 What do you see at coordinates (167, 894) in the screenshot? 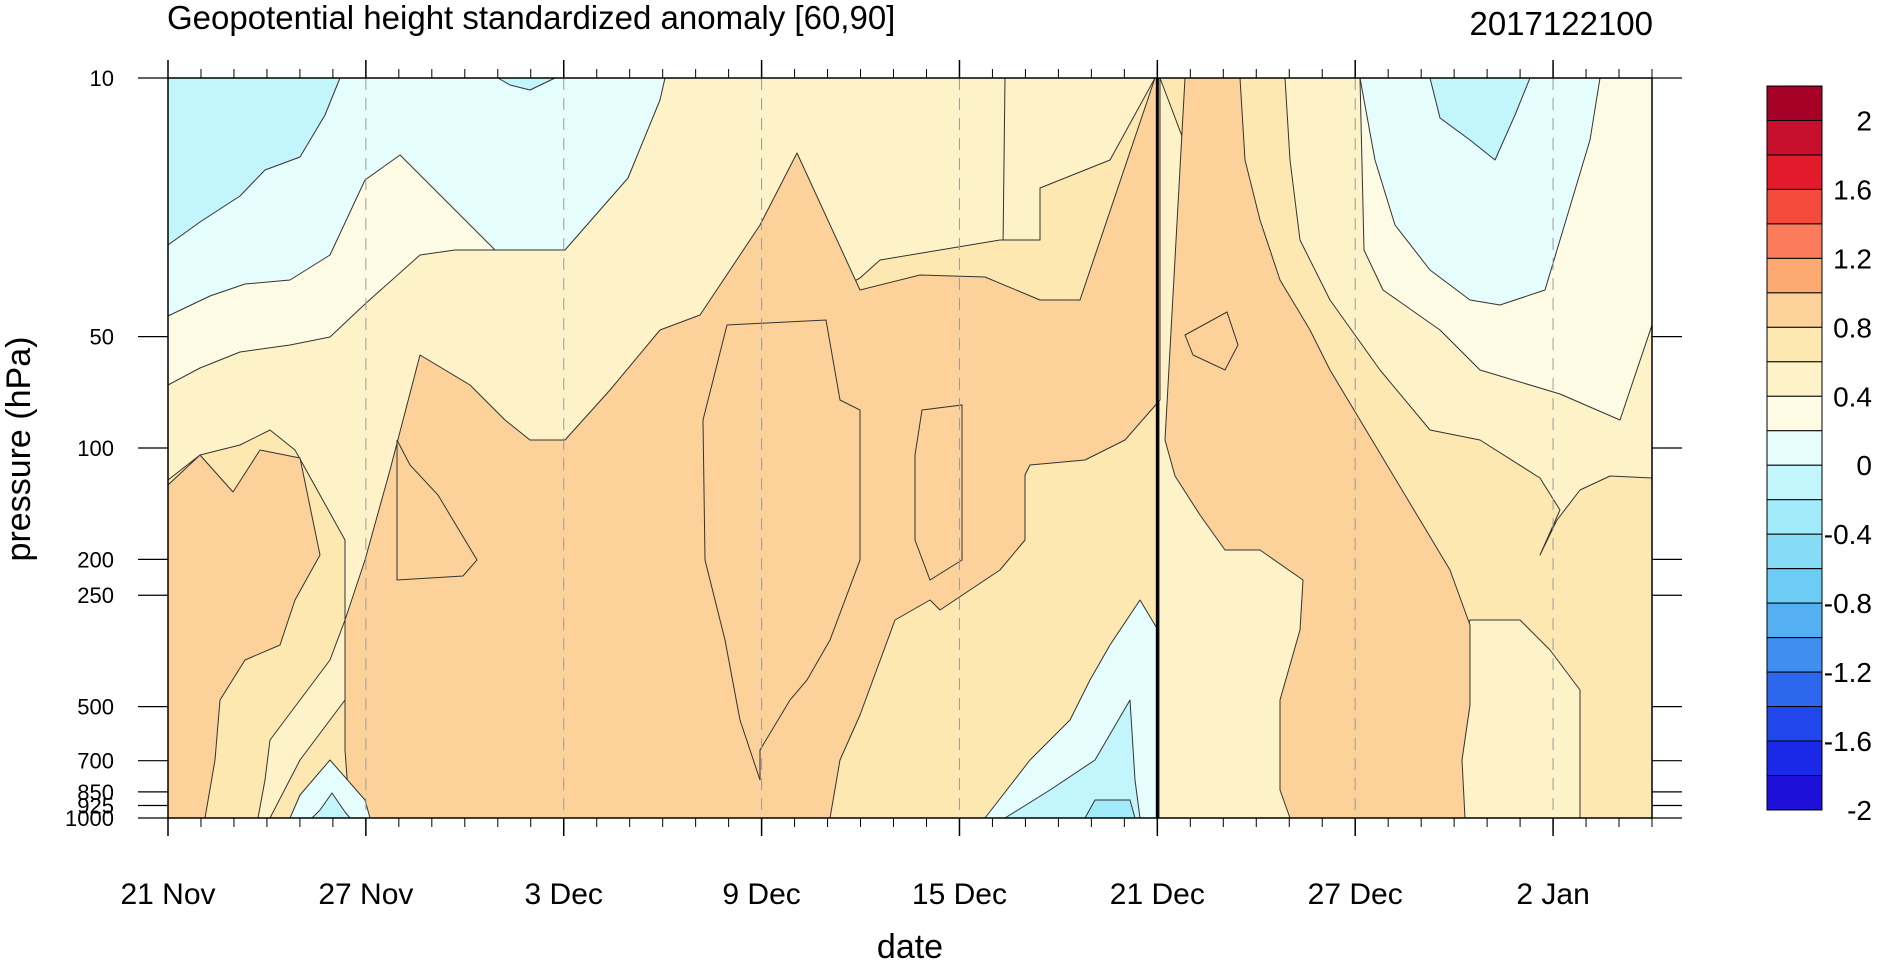
I see `x-tick-label: 21 Nov` at bounding box center [167, 894].